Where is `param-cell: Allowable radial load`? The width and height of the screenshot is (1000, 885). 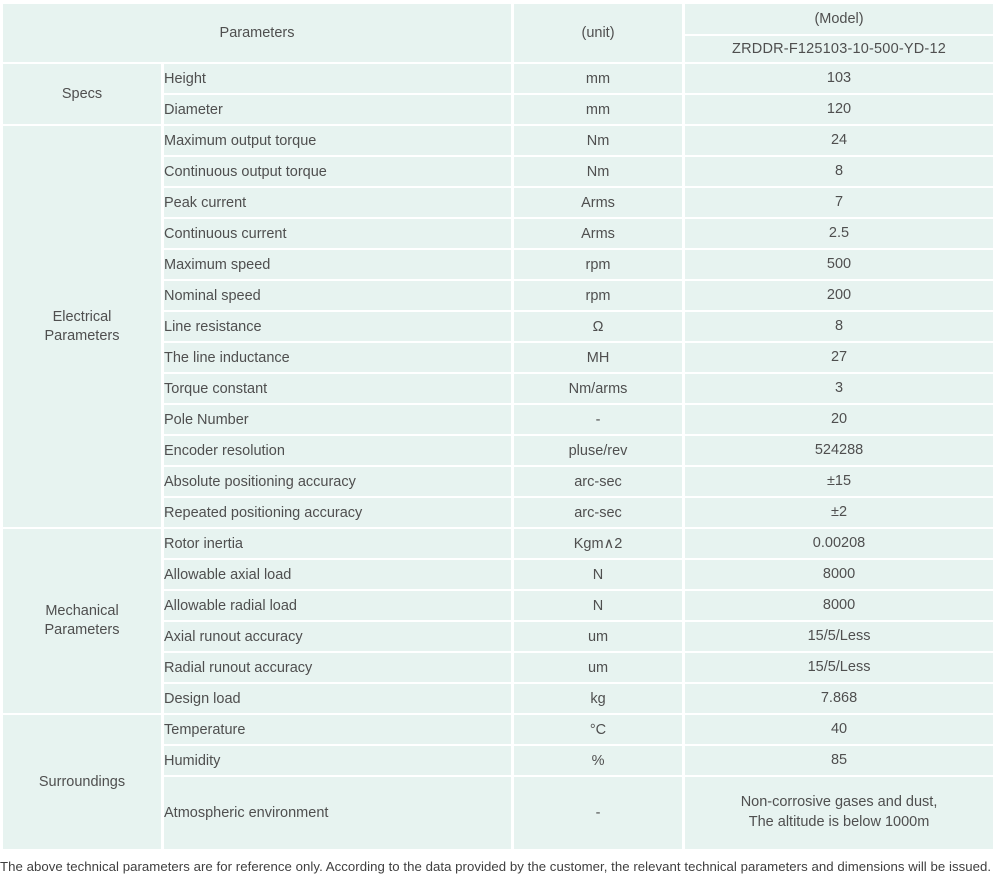 param-cell: Allowable radial load is located at coordinates (338, 605).